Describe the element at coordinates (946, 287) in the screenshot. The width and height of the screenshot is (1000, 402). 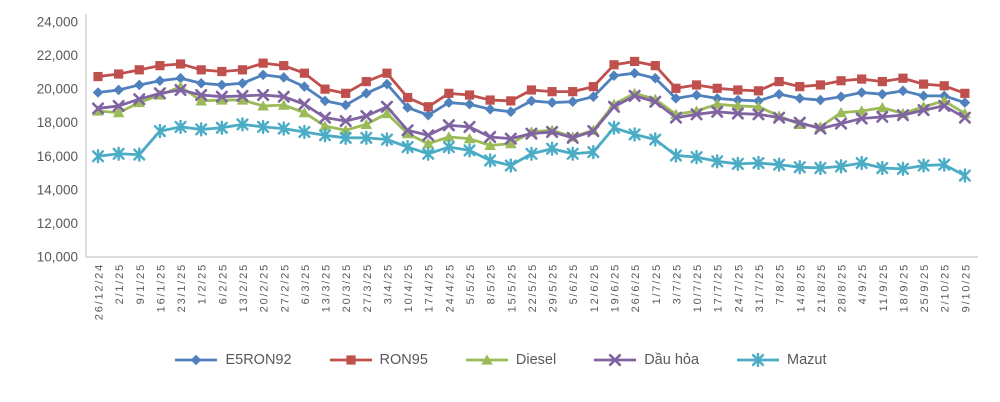
I see `x-axis-tick-label: 2/10/25` at that location.